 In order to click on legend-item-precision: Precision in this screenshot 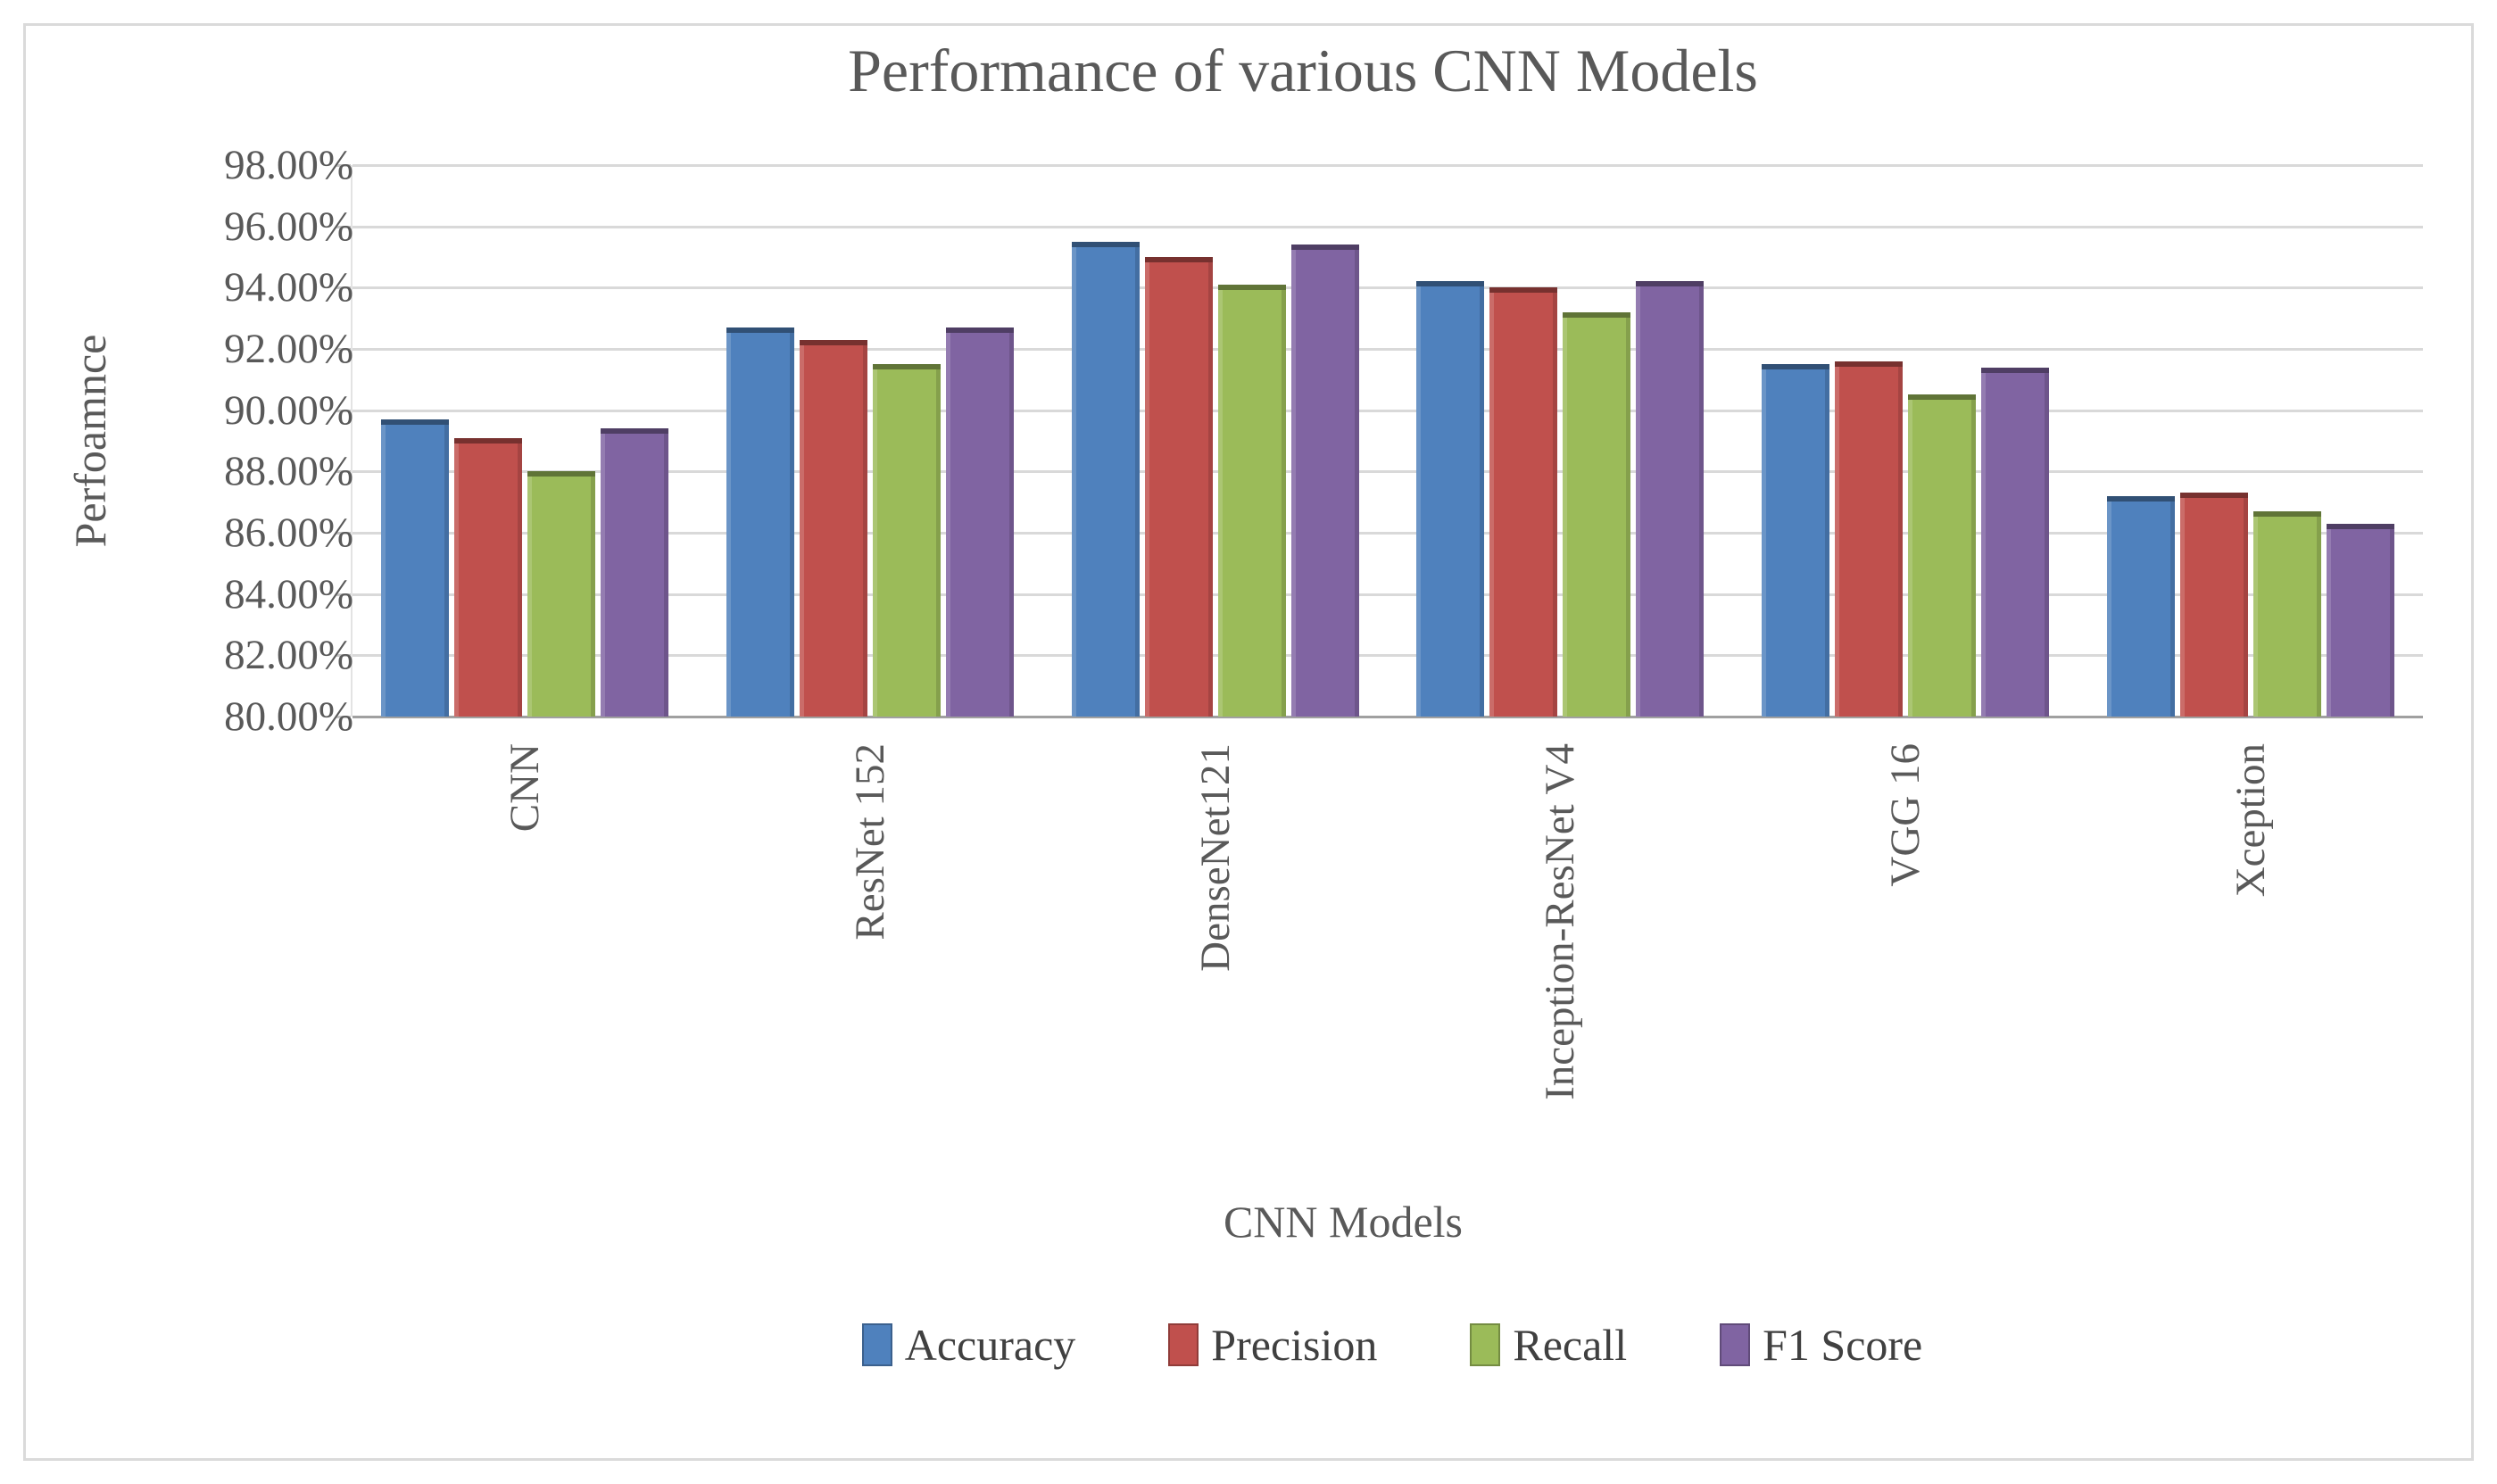, I will do `click(1272, 1345)`.